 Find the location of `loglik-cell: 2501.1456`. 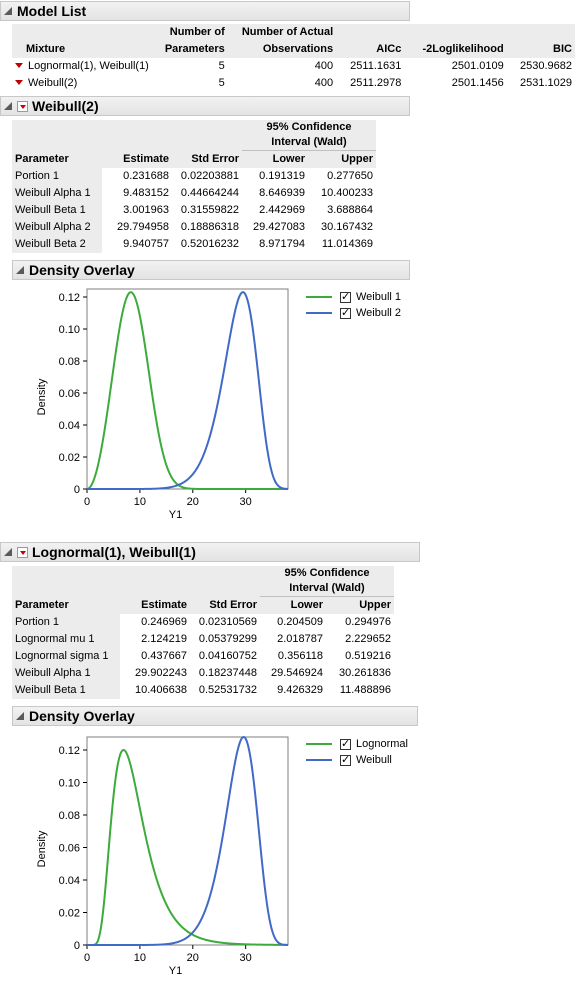

loglik-cell: 2501.1456 is located at coordinates (477, 83).